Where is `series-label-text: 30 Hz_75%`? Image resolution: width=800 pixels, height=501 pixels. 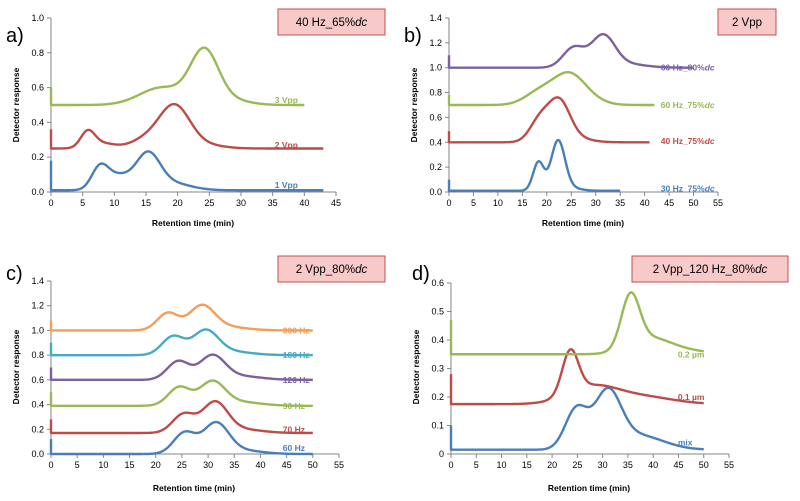 series-label-text: 30 Hz_75% is located at coordinates (683, 188).